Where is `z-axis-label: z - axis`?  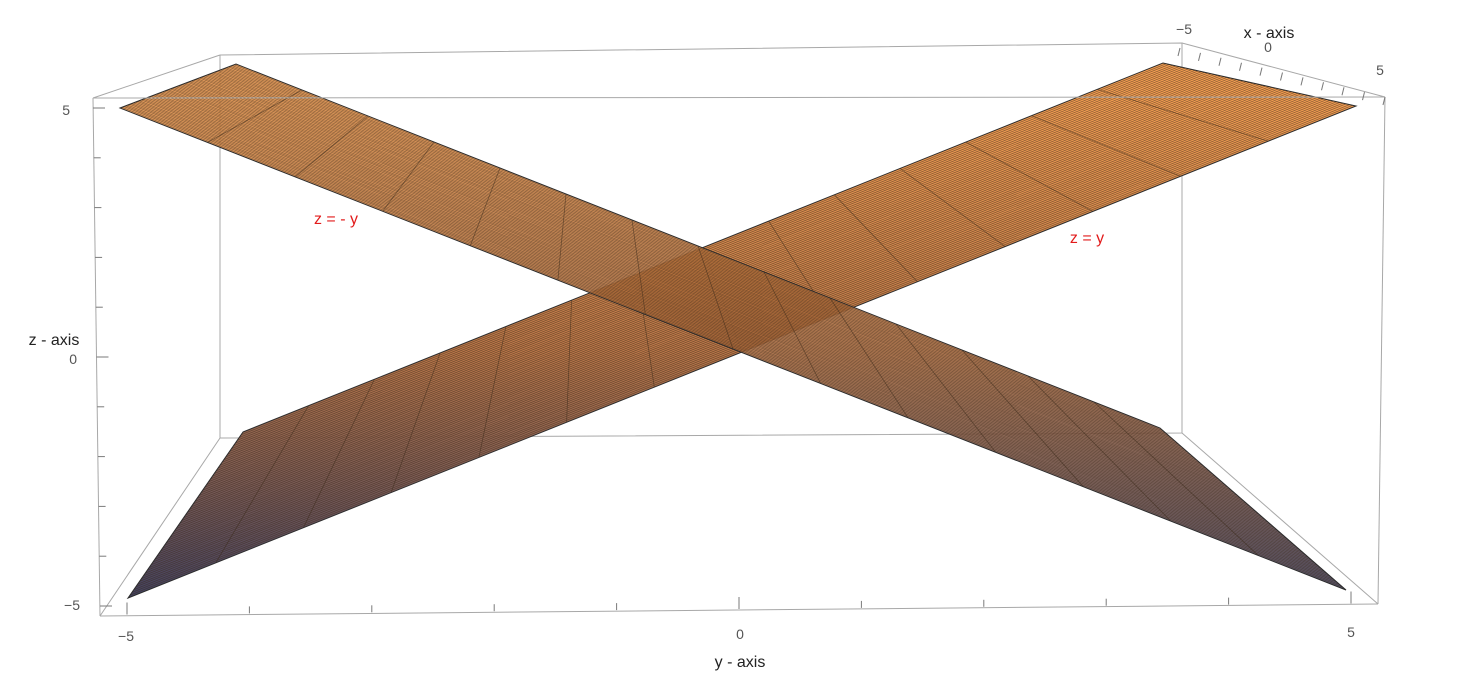 z-axis-label: z - axis is located at coordinates (54, 340).